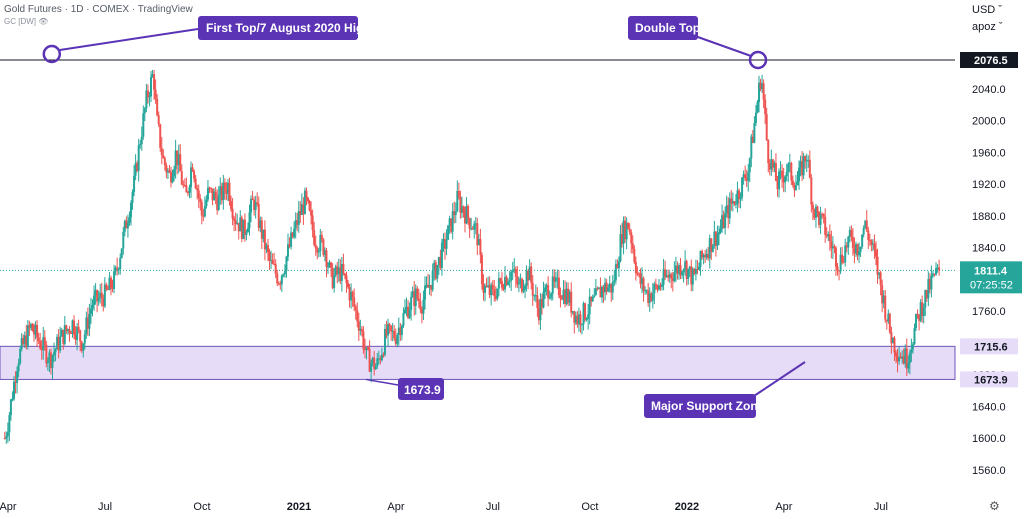 The width and height of the screenshot is (1024, 519). What do you see at coordinates (987, 27) in the screenshot?
I see `unit-label: apoz ˇ` at bounding box center [987, 27].